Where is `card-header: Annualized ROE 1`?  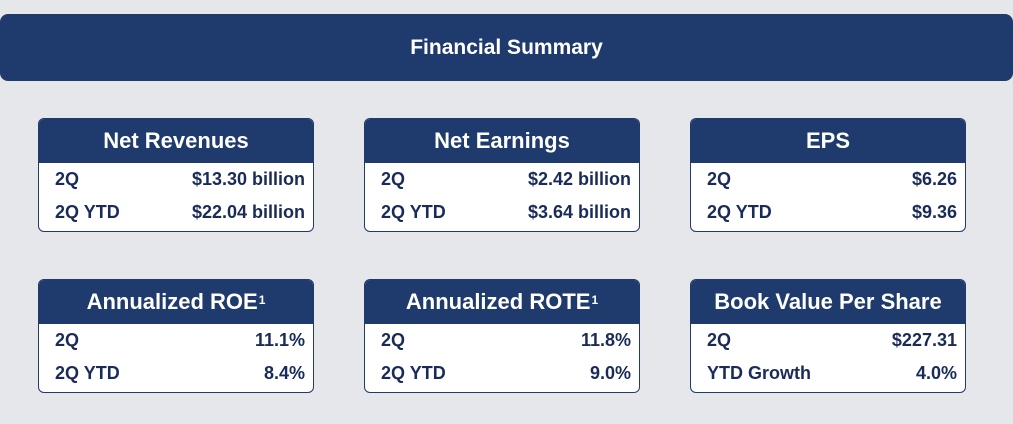
card-header: Annualized ROE 1 is located at coordinates (176, 302).